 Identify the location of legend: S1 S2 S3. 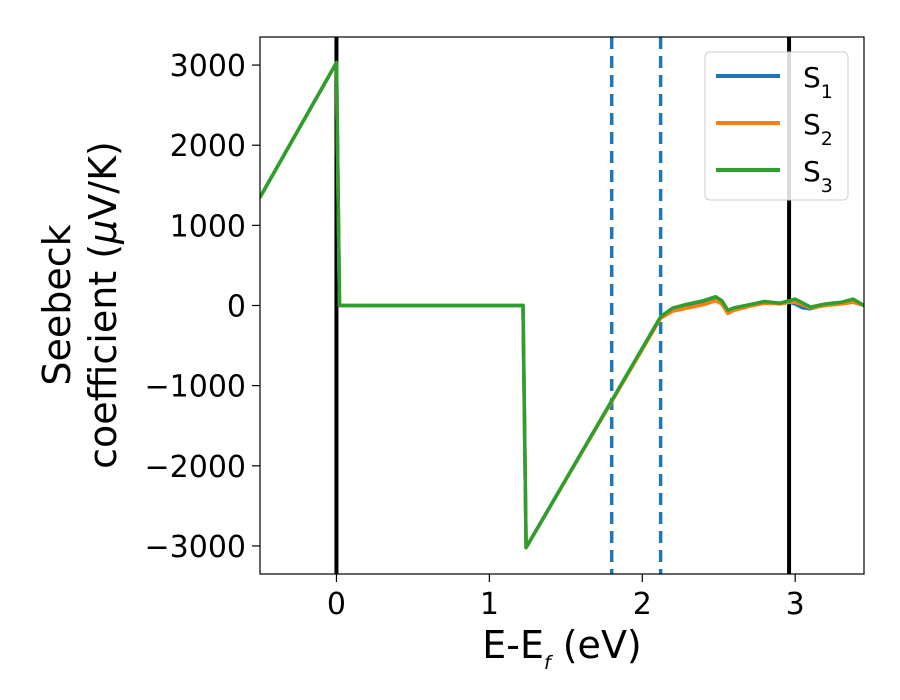
(776, 126).